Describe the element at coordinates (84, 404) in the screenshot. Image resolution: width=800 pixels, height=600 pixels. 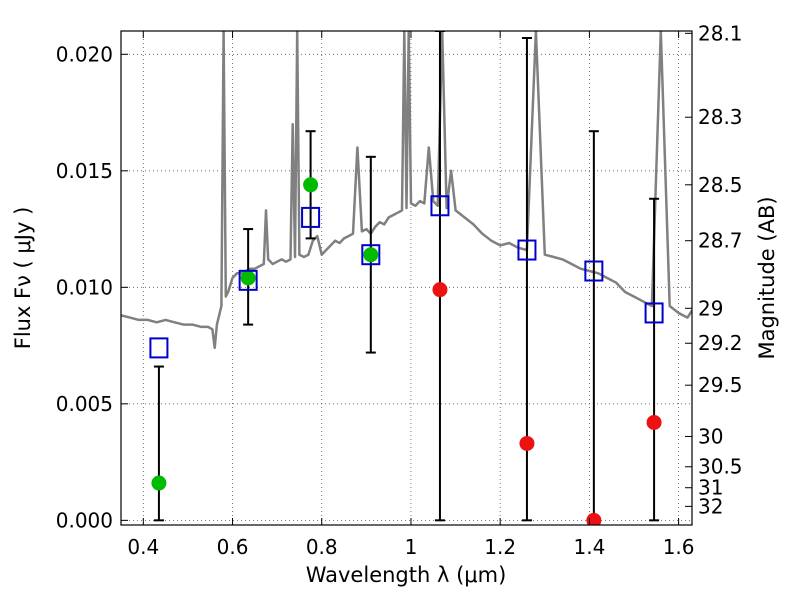
I see `y-tick-label: 0.005` at that location.